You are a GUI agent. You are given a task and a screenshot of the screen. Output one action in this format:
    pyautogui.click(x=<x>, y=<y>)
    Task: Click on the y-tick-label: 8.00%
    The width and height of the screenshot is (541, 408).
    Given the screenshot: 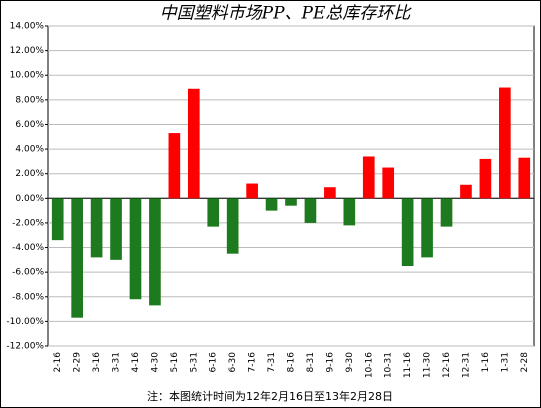 What is the action you would take?
    pyautogui.click(x=29, y=100)
    